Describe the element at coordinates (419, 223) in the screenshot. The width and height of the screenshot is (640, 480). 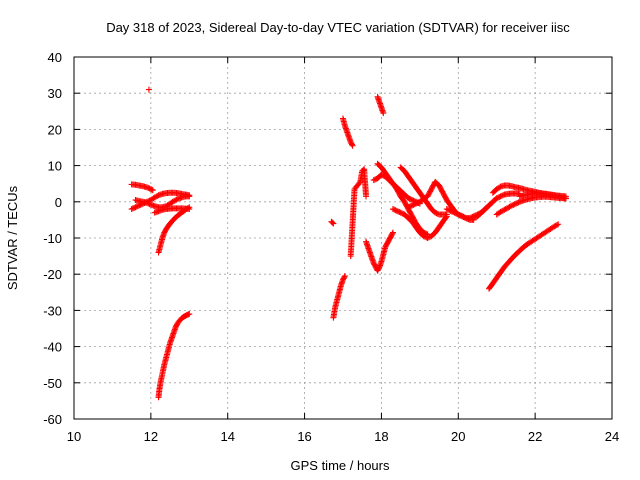
I see `series-arc-o` at that location.